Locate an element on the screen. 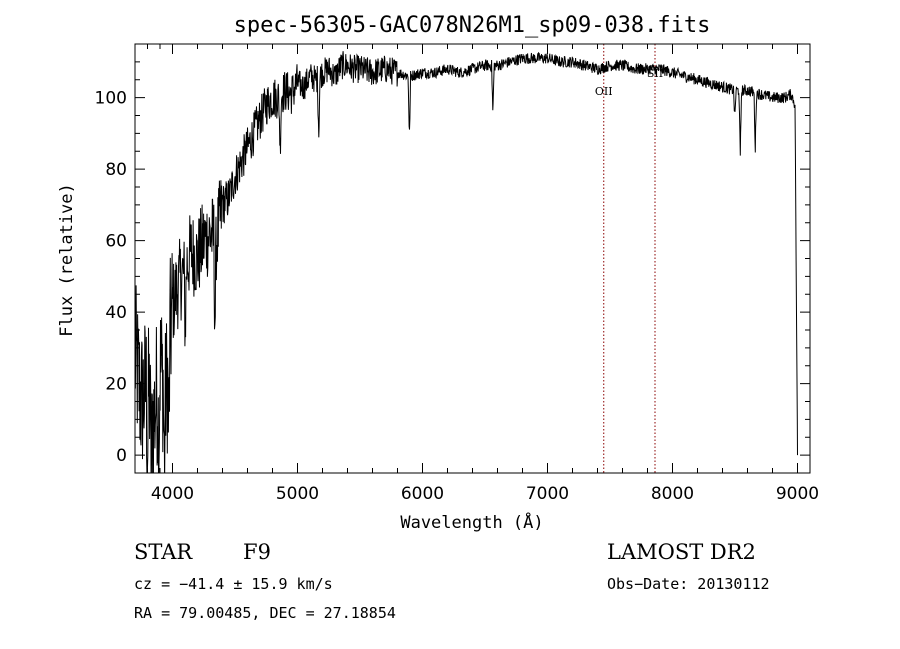  y-tick-label: 40 is located at coordinates (116, 313).